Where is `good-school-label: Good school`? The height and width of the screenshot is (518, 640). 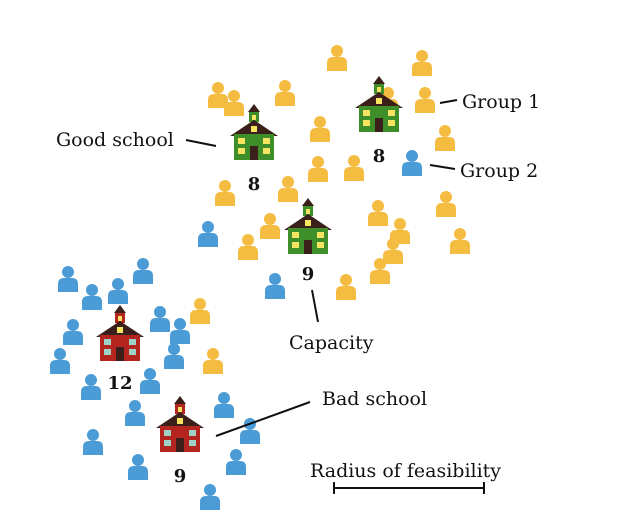
good-school-label: Good school is located at coordinates (115, 140).